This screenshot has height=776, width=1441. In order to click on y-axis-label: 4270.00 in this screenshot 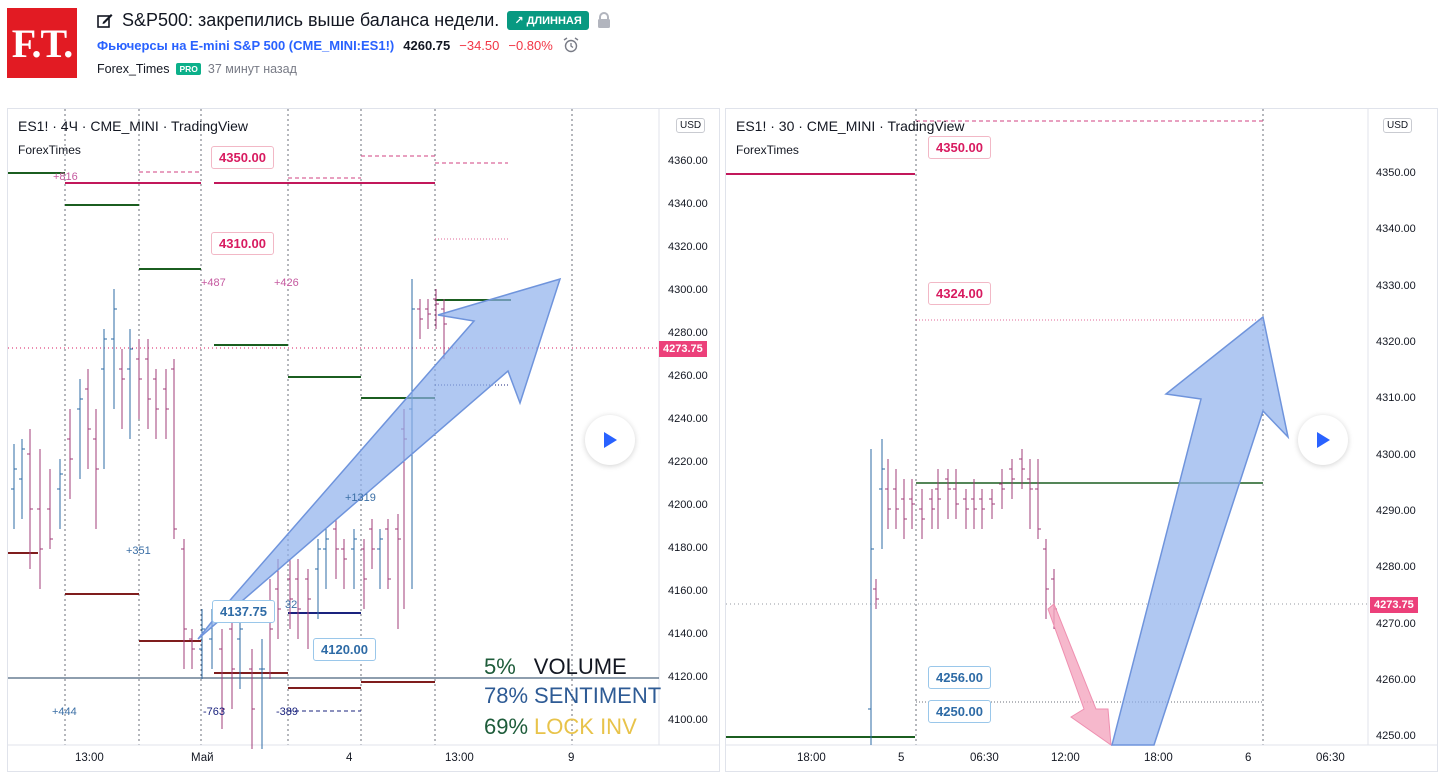, I will do `click(1396, 624)`.